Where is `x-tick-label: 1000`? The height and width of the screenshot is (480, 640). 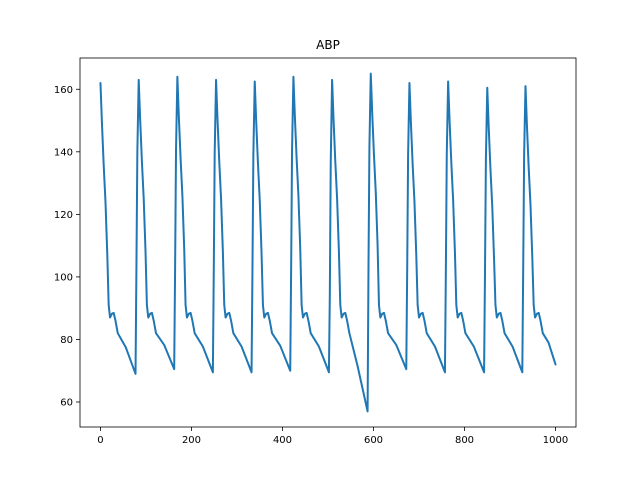
x-tick-label: 1000 is located at coordinates (555, 440).